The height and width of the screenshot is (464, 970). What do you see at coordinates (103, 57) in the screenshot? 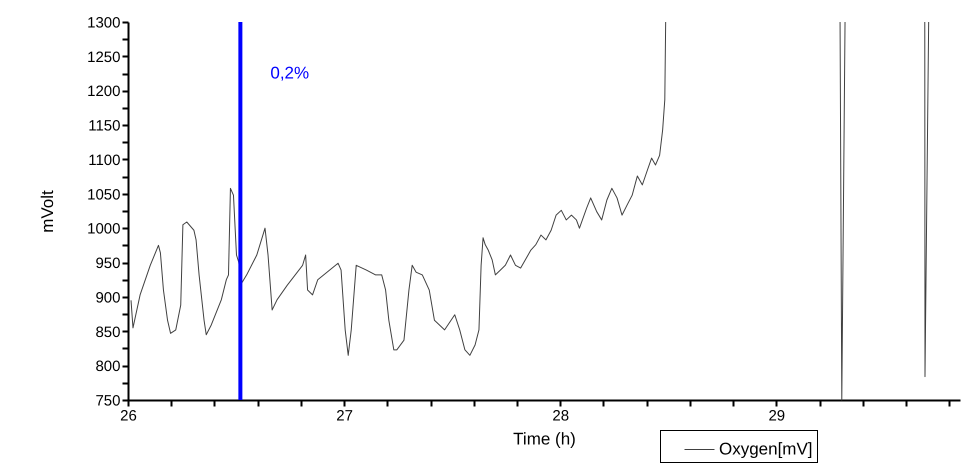
I see `y-tick-label: 1250` at bounding box center [103, 57].